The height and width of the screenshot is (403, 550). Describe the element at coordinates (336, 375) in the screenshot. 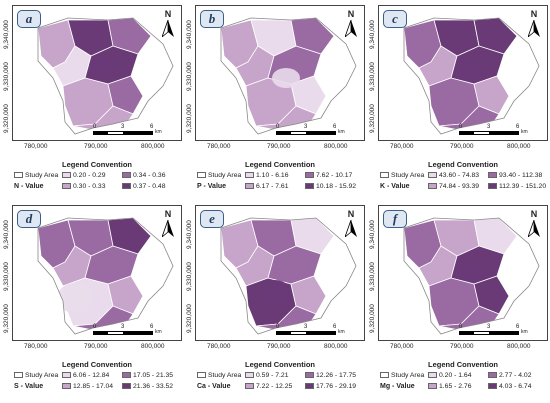

I see `legend-label: 12.26 - 17.75` at that location.